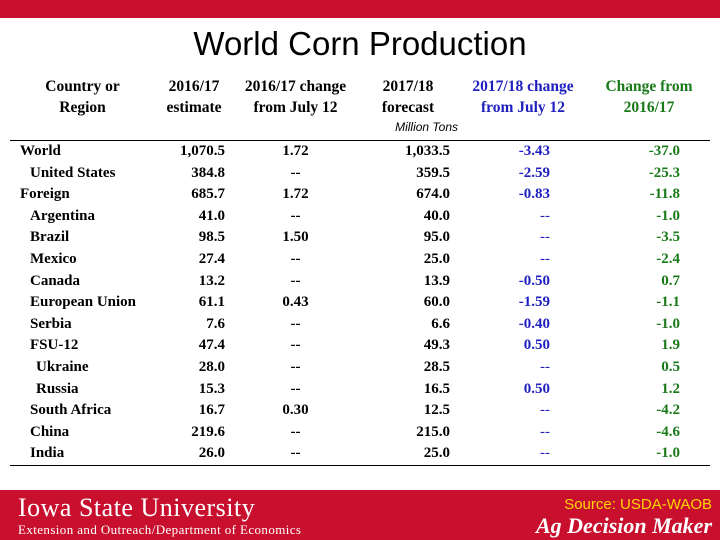 Image resolution: width=720 pixels, height=540 pixels. What do you see at coordinates (82, 454) in the screenshot?
I see `cell-region: India` at bounding box center [82, 454].